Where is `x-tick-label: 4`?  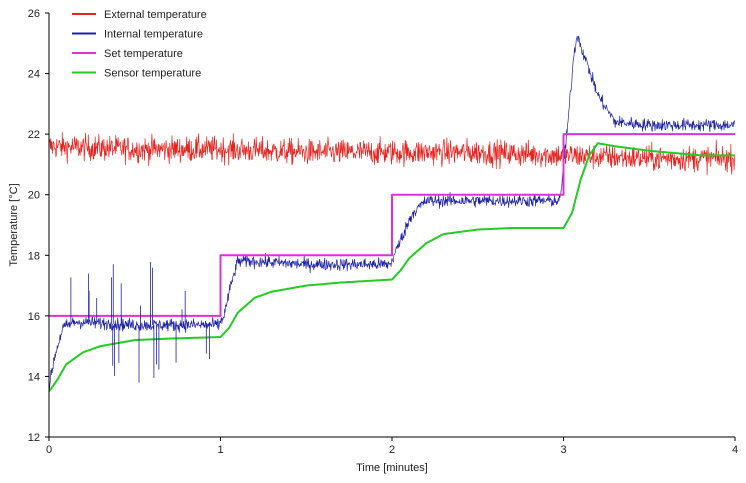 x-tick-label: 4 is located at coordinates (735, 450).